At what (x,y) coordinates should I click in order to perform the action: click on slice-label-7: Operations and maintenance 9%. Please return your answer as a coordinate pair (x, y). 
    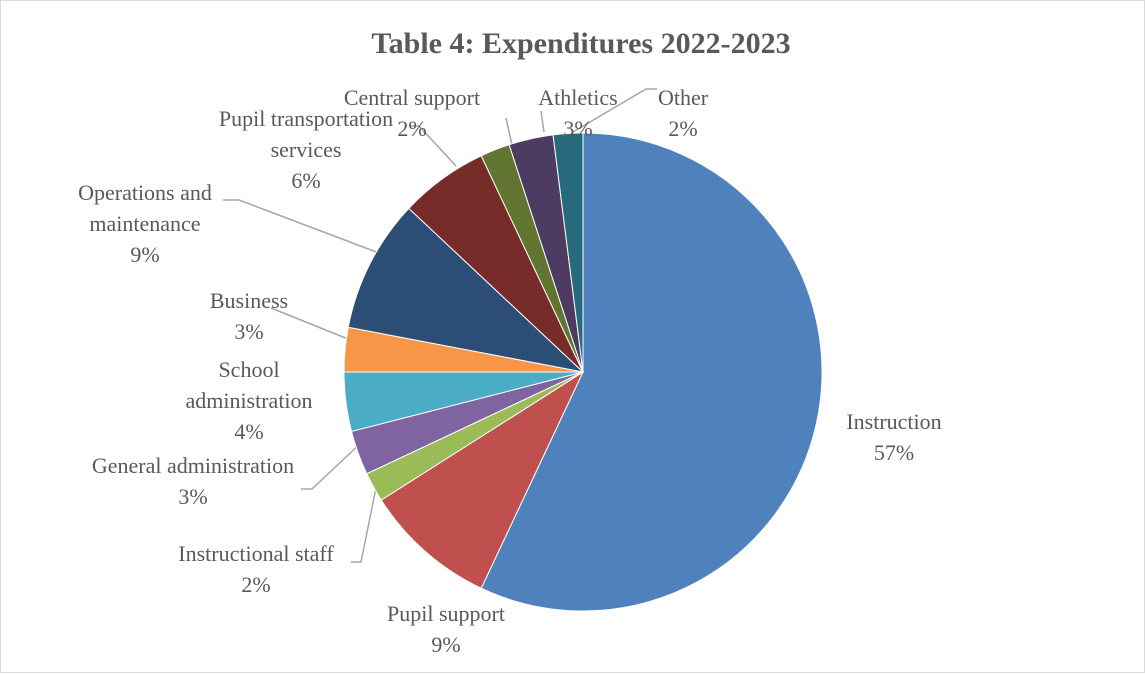
    Looking at the image, I should click on (145, 223).